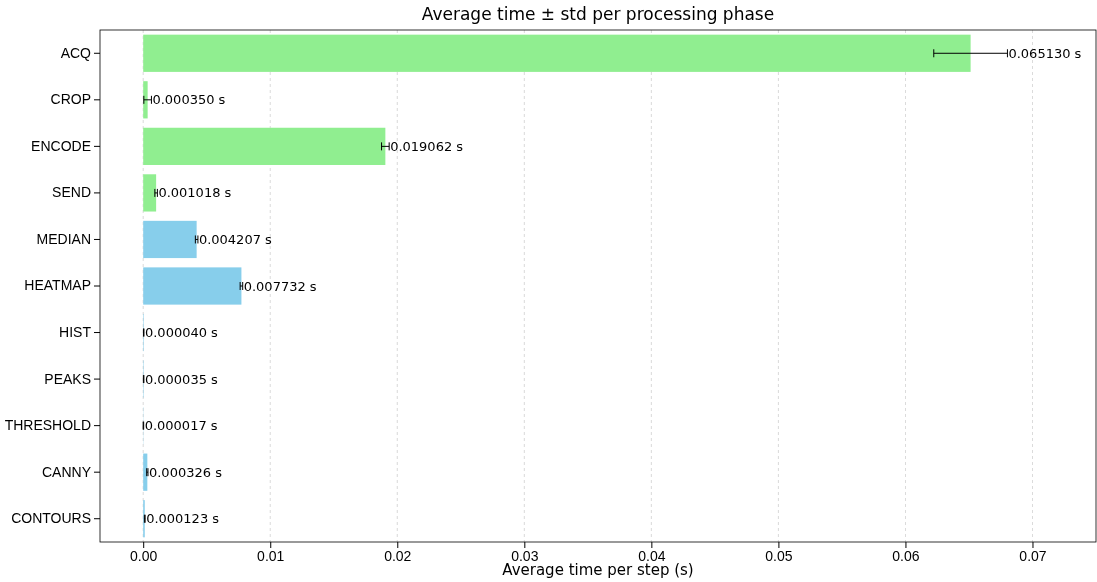 This screenshot has width=1097, height=582. Describe the element at coordinates (76, 52) in the screenshot. I see `y-tick-label: ACQ` at that location.